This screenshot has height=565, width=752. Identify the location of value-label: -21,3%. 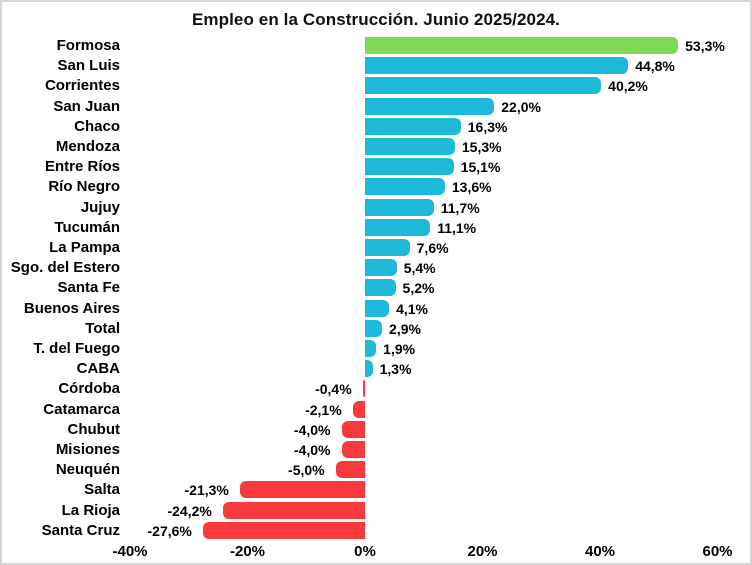
(206, 490).